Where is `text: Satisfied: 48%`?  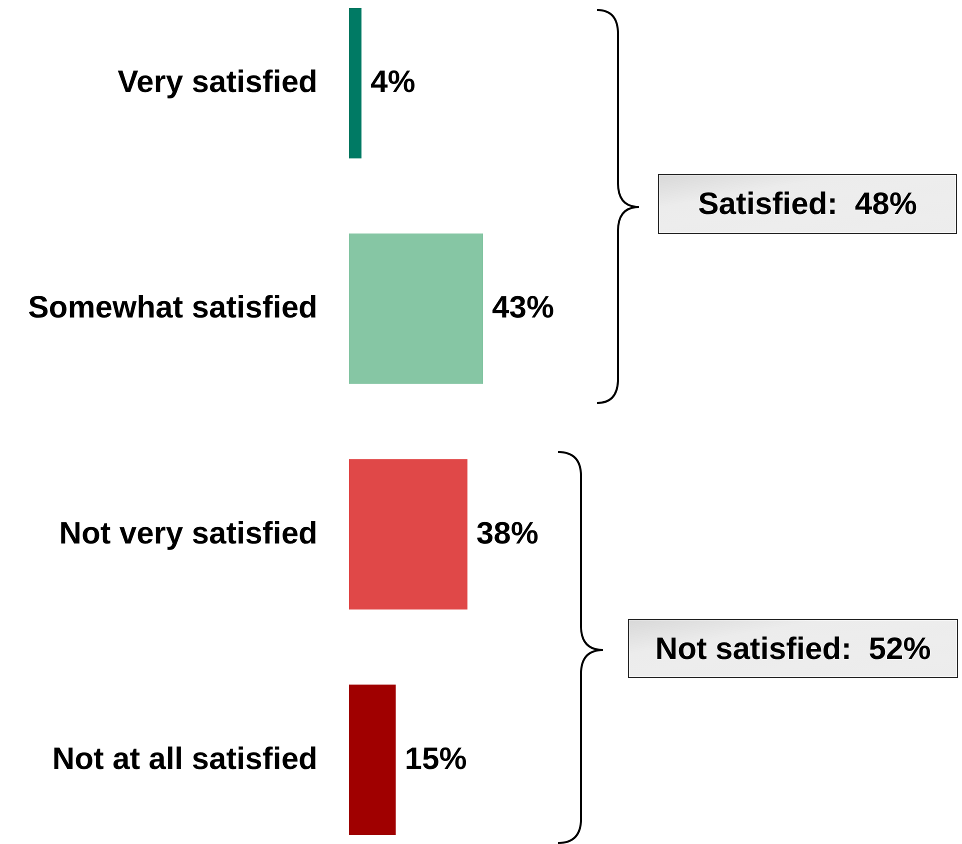
text: Satisfied: 48% is located at coordinates (807, 204).